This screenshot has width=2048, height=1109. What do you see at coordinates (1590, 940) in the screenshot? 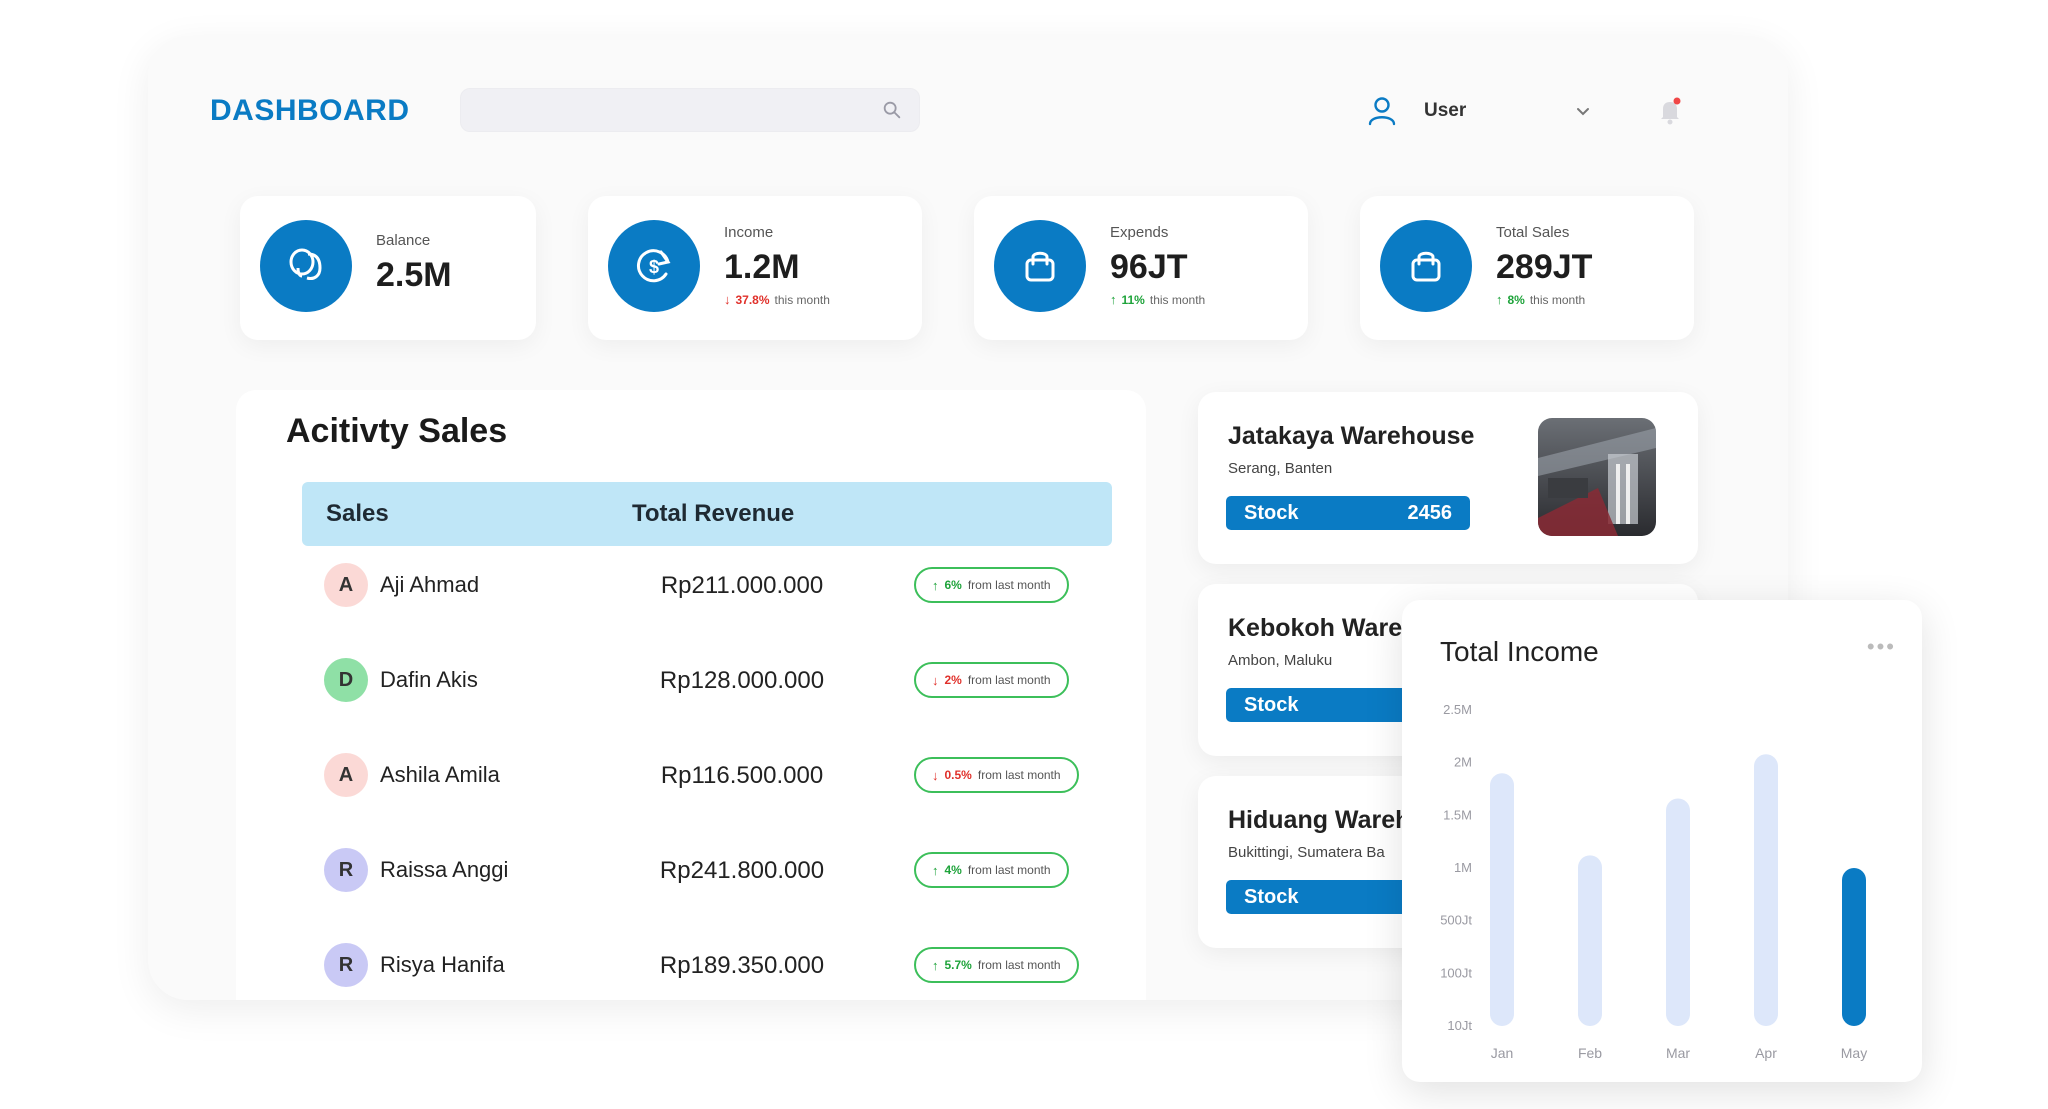
I see `bar-feb` at bounding box center [1590, 940].